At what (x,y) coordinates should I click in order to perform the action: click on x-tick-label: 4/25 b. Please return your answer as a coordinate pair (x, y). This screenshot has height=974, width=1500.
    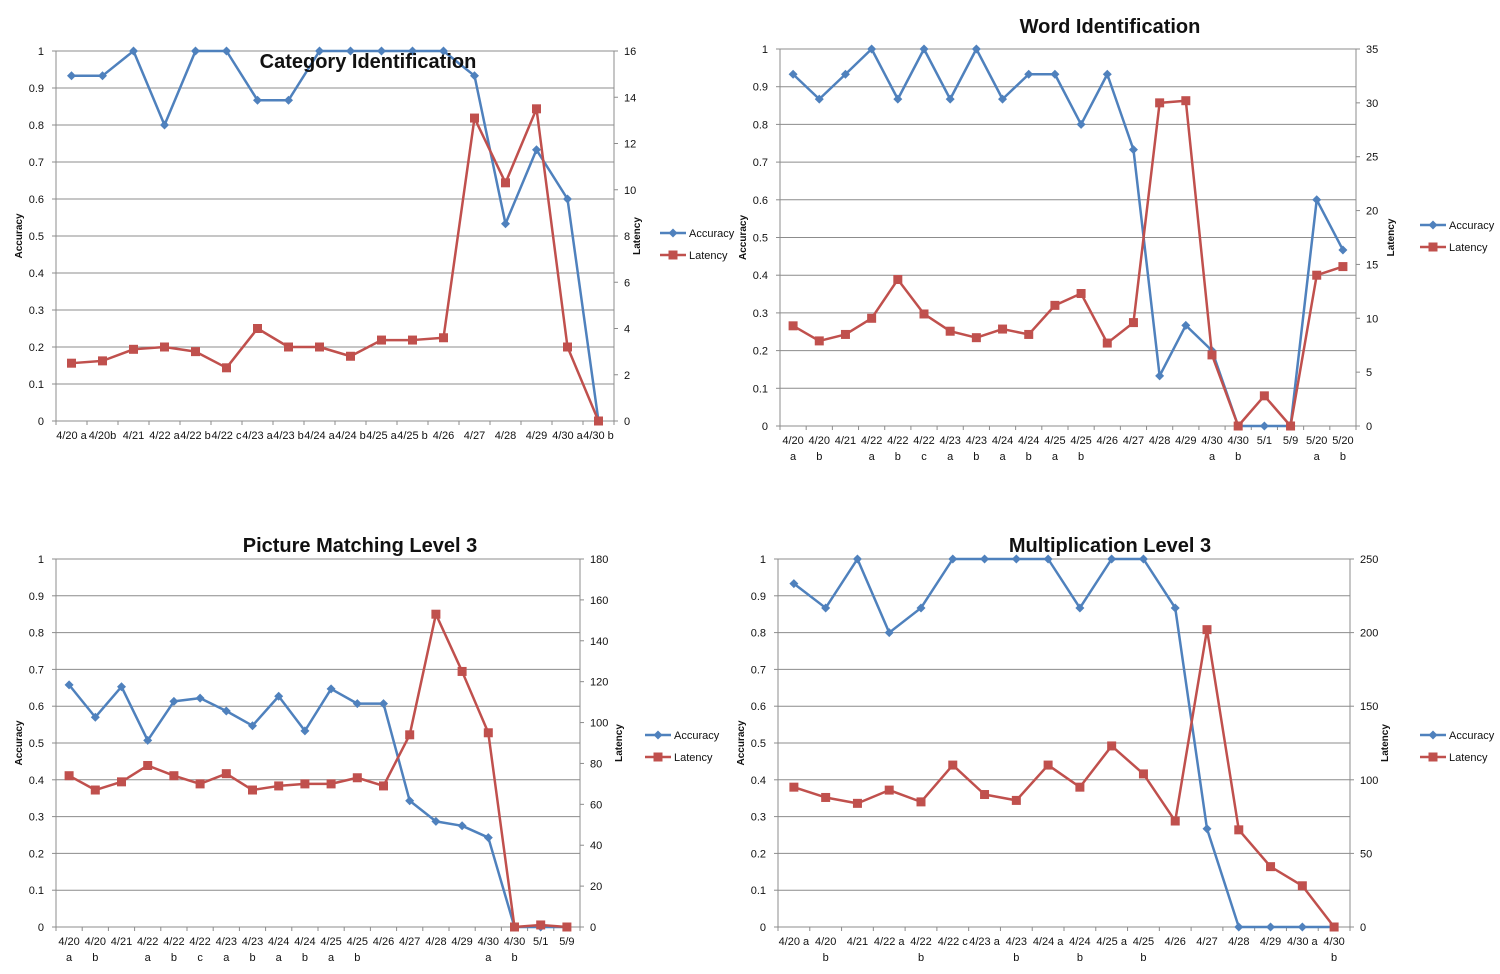
    Looking at the image, I should click on (412, 436).